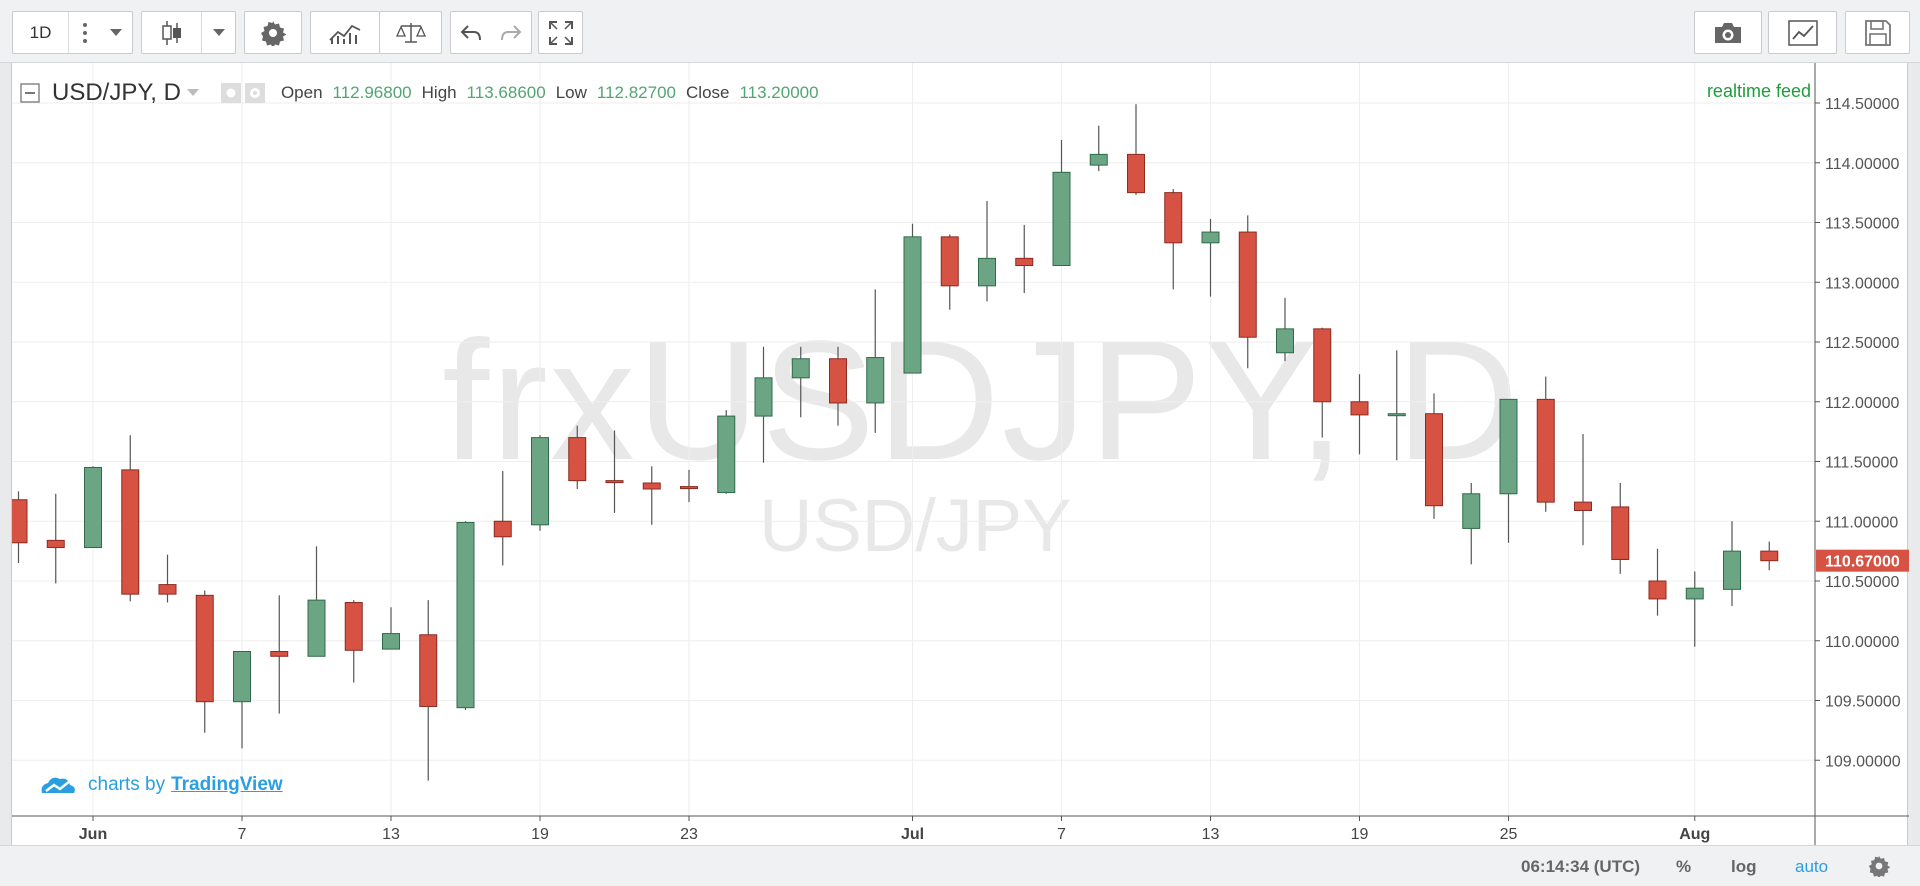 This screenshot has height=886, width=1920. I want to click on snapshot-group, so click(1728, 32).